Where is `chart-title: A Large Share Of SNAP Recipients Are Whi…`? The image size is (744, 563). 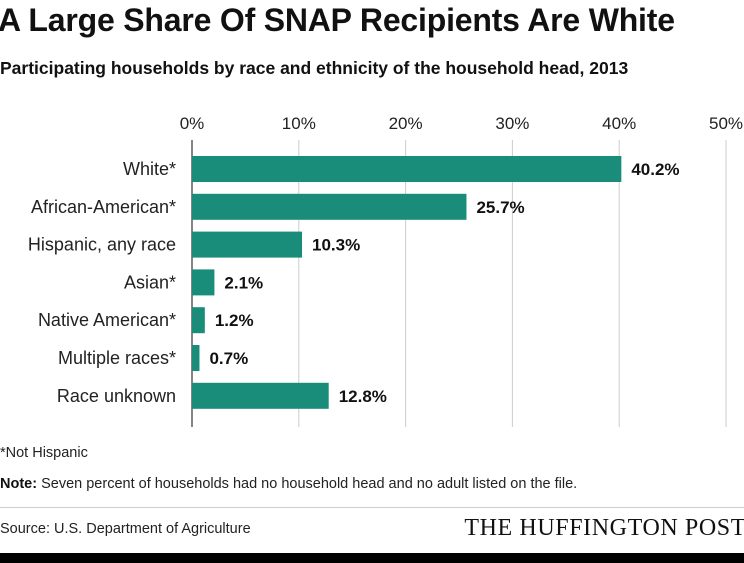
chart-title: A Large Share Of SNAP Recipients Are Whi… is located at coordinates (337, 20).